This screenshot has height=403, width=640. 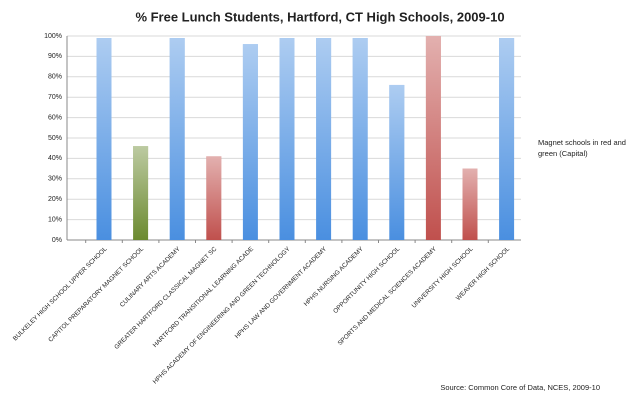 I want to click on y-tick-label: 70%, so click(x=55, y=97).